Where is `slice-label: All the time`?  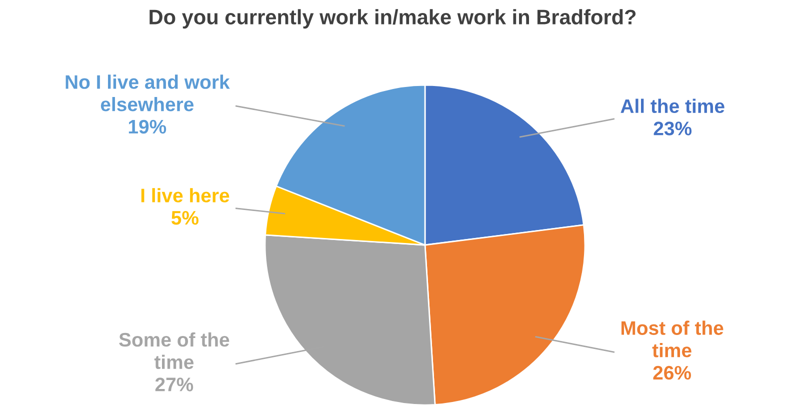
slice-label: All the time is located at coordinates (672, 106).